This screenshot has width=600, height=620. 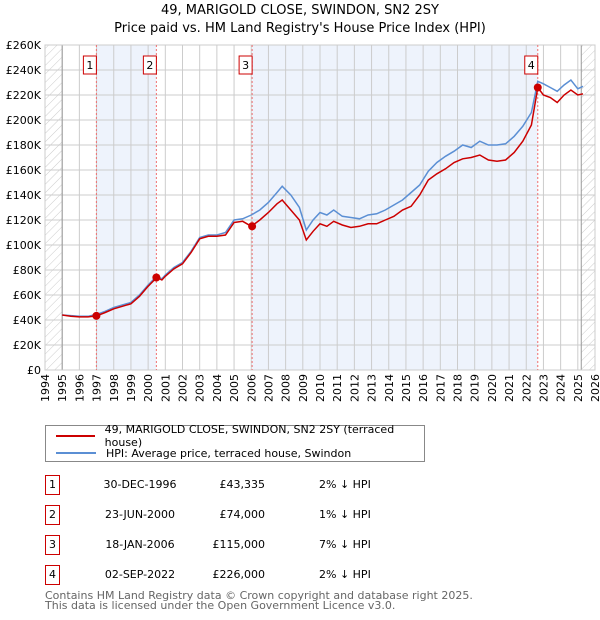 I want to click on y-tick-label: £220K, so click(x=24, y=95).